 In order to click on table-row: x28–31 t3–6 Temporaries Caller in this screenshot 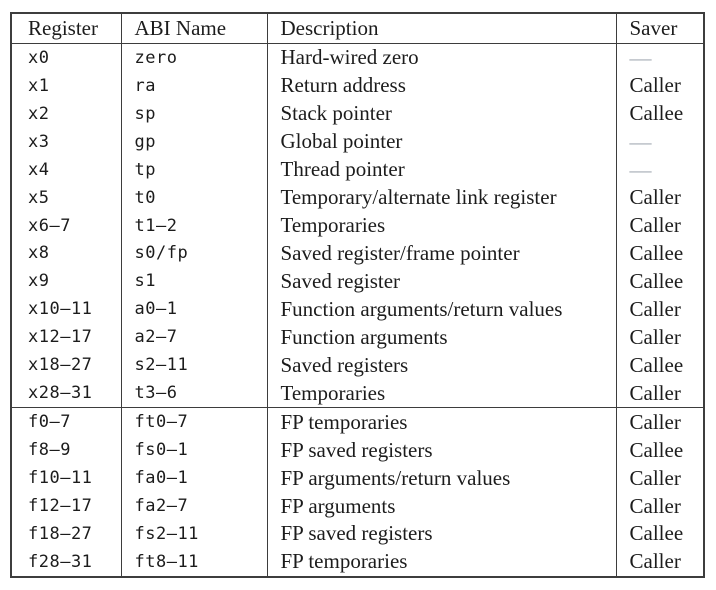, I will do `click(357, 393)`.